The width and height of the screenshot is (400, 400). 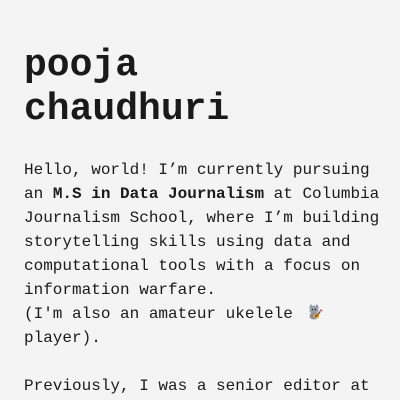 I want to click on ukulele-cat-icon, so click(x=315, y=311).